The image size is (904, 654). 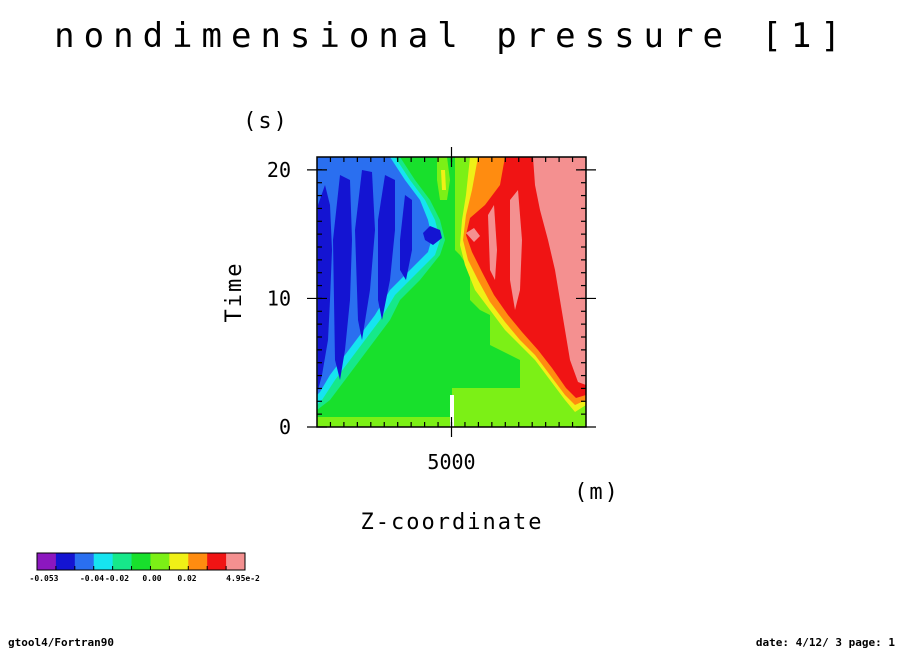 I want to click on colorbar-frame, so click(x=141, y=561).